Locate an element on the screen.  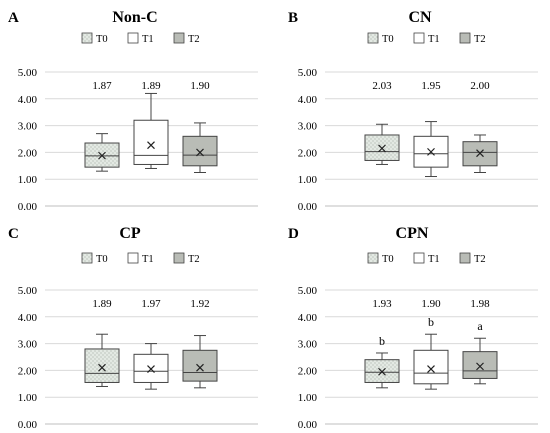
median-value-label: 2.03 is located at coordinates (382, 86).